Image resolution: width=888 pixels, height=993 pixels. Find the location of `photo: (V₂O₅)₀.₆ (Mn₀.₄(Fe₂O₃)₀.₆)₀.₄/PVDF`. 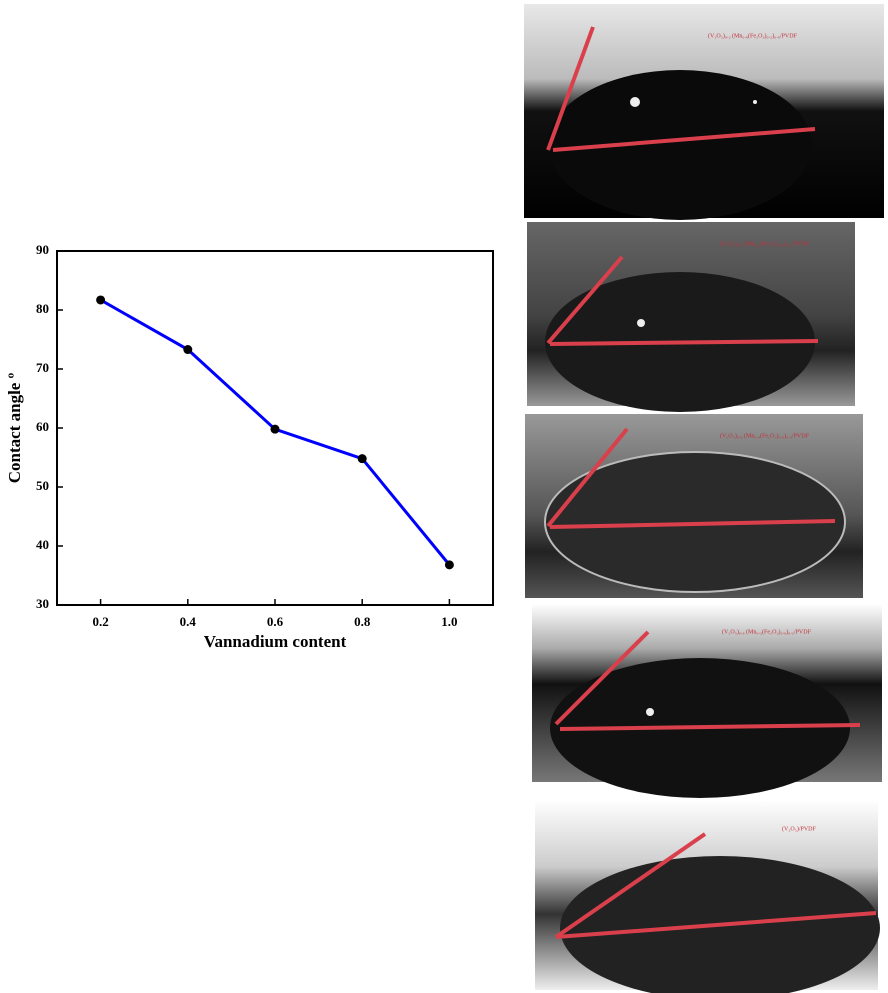

photo: (V₂O₅)₀.₆ (Mn₀.₄(Fe₂O₃)₀.₆)₀.₄/PVDF is located at coordinates (694, 506).